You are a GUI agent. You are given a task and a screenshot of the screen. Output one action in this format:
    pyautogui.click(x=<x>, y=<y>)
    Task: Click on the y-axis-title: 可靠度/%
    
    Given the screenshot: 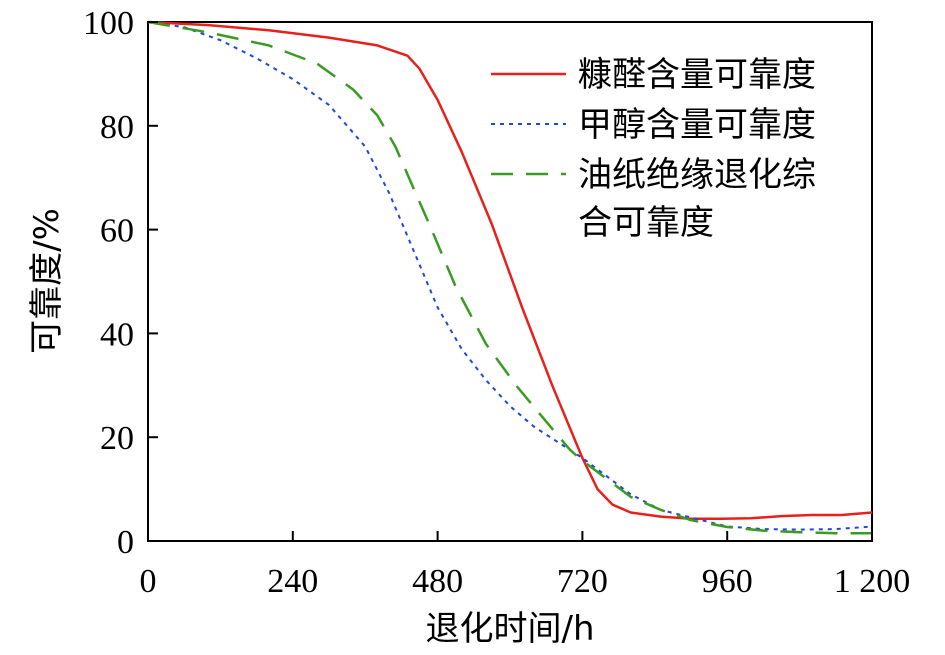 What is the action you would take?
    pyautogui.click(x=47, y=281)
    